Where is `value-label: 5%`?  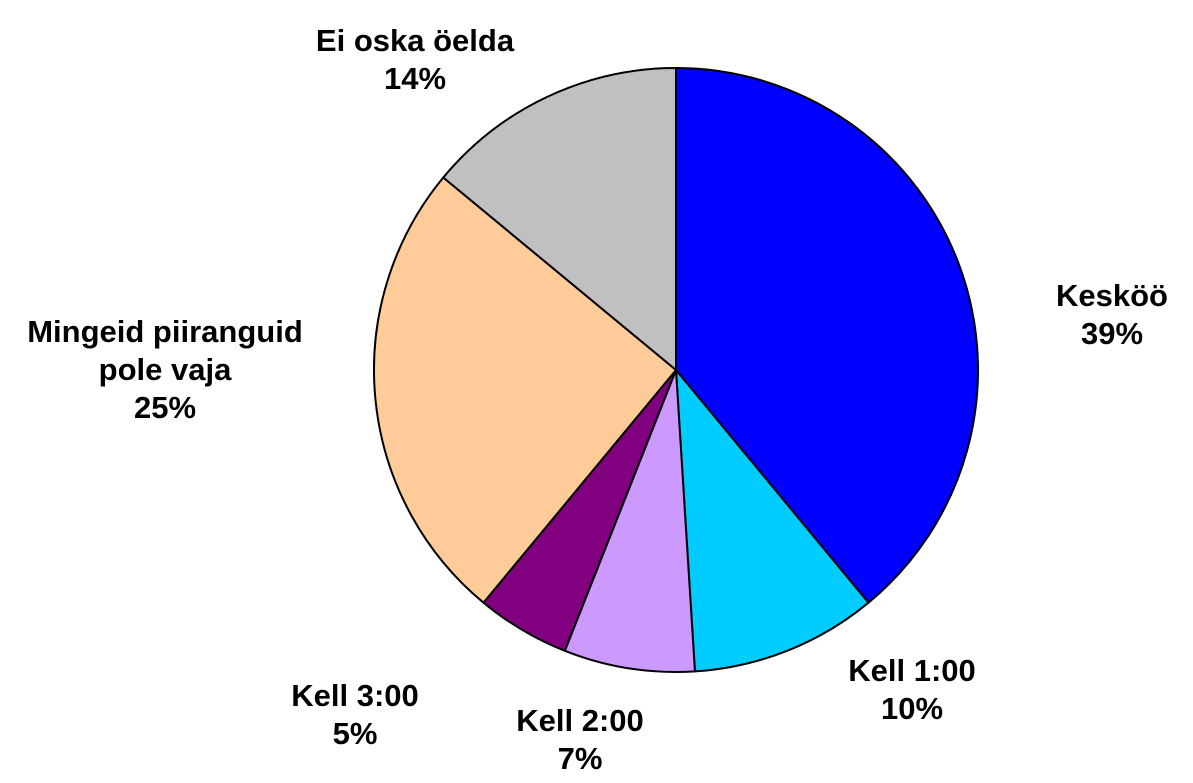
value-label: 5% is located at coordinates (355, 733).